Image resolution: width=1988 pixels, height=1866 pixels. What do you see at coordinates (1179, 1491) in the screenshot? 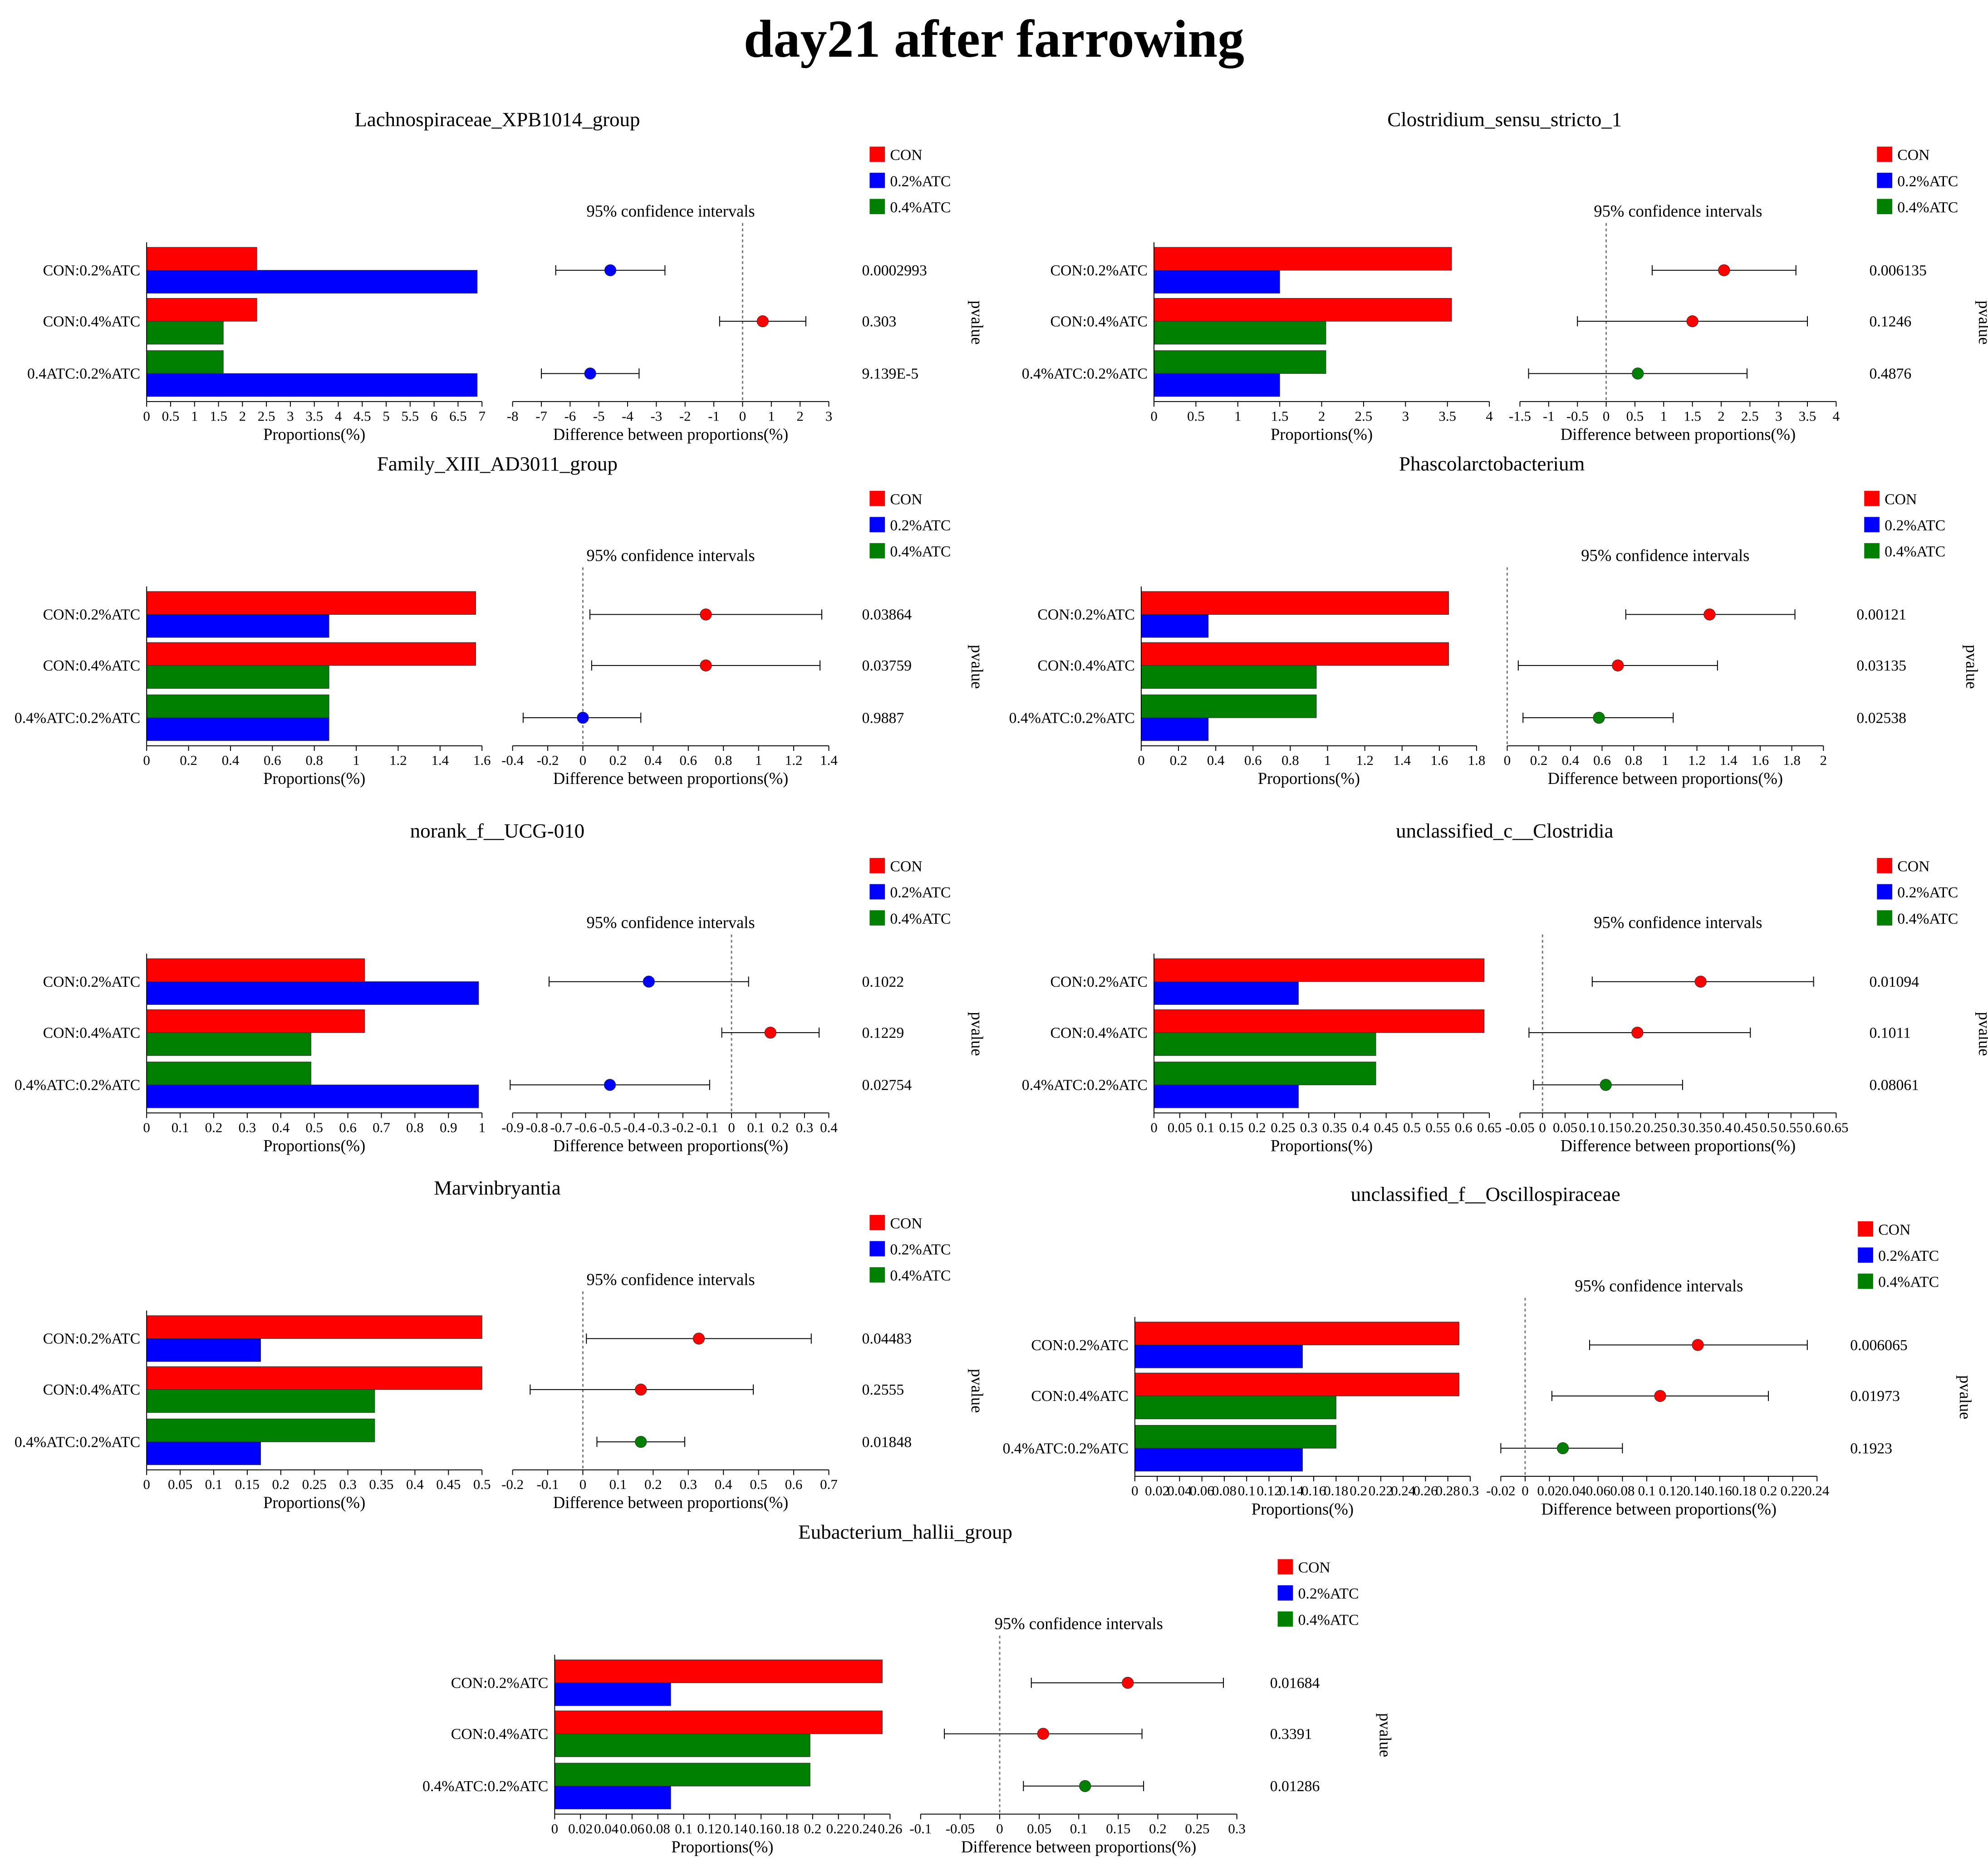
I see `bar-tick-label: 0.04` at bounding box center [1179, 1491].